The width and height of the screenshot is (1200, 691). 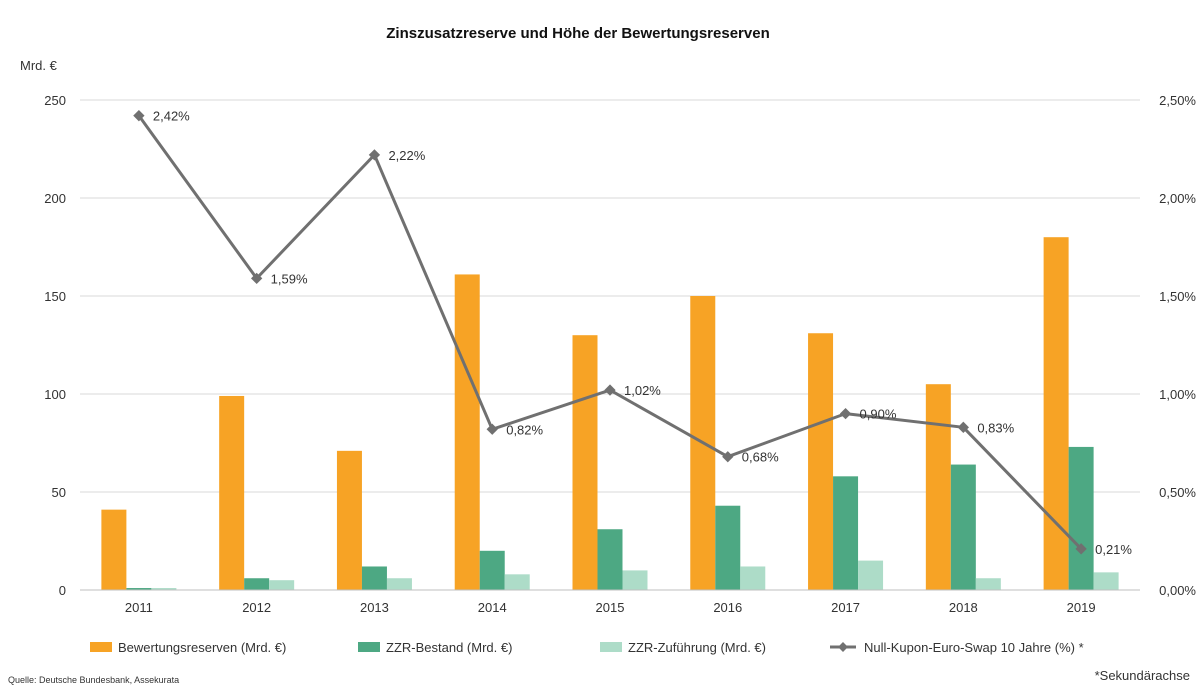 What do you see at coordinates (1177, 492) in the screenshot?
I see `secondary-tick-label: 0,50%` at bounding box center [1177, 492].